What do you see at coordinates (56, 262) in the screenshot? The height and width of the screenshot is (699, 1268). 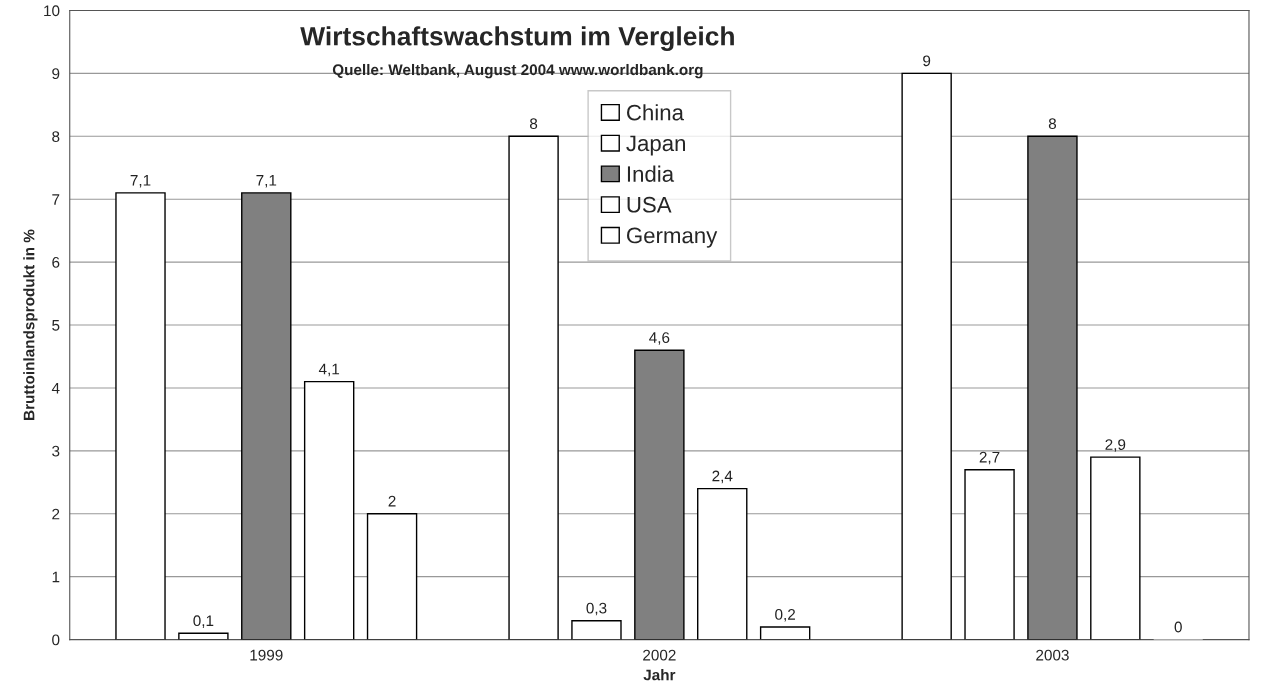 I see `y-tick-label: 6` at bounding box center [56, 262].